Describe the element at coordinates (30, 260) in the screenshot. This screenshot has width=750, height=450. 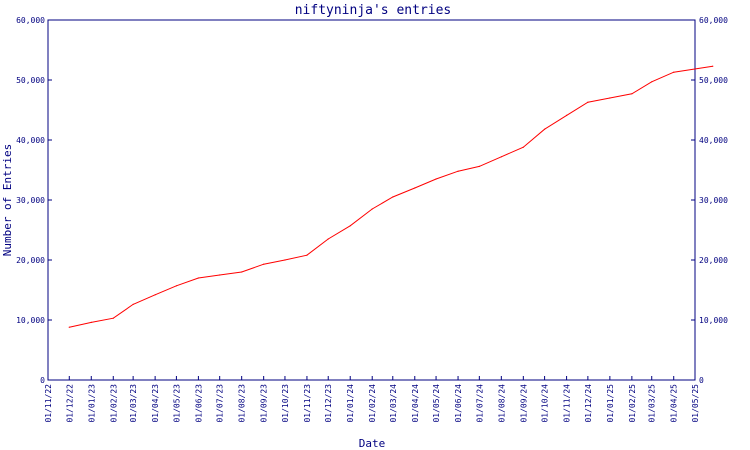
I see `y-tick-label-left: 20,000` at that location.